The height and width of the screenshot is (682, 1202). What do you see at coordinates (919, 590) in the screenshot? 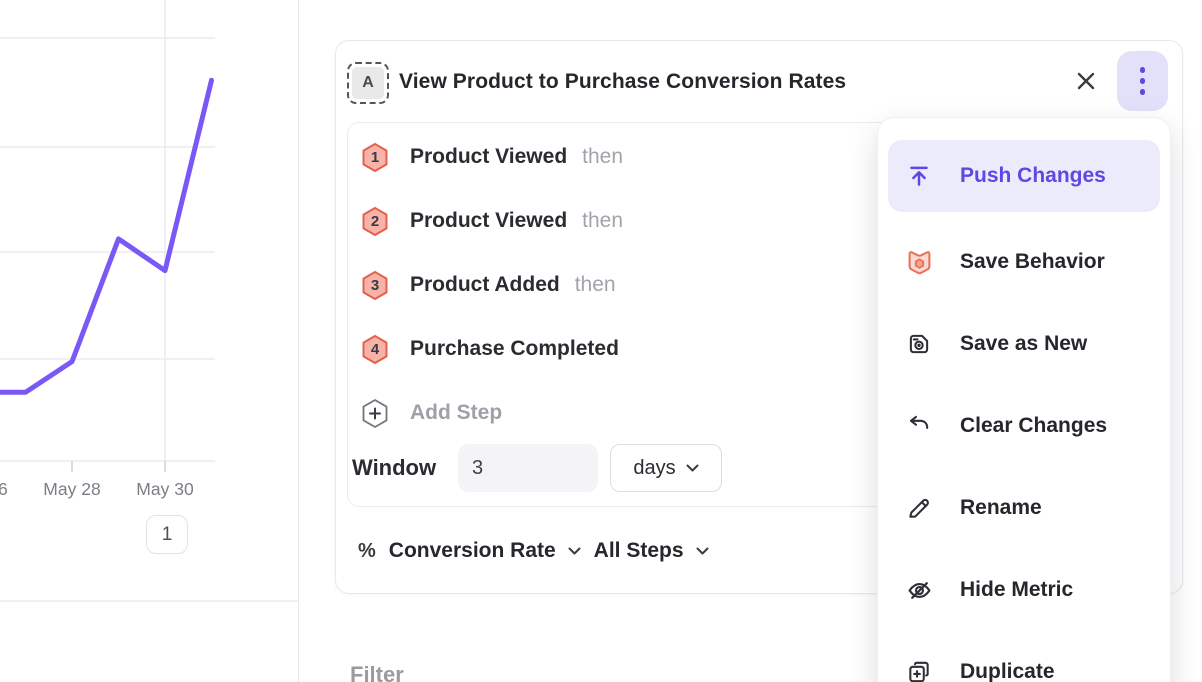
I see `hide-metric-icon` at bounding box center [919, 590].